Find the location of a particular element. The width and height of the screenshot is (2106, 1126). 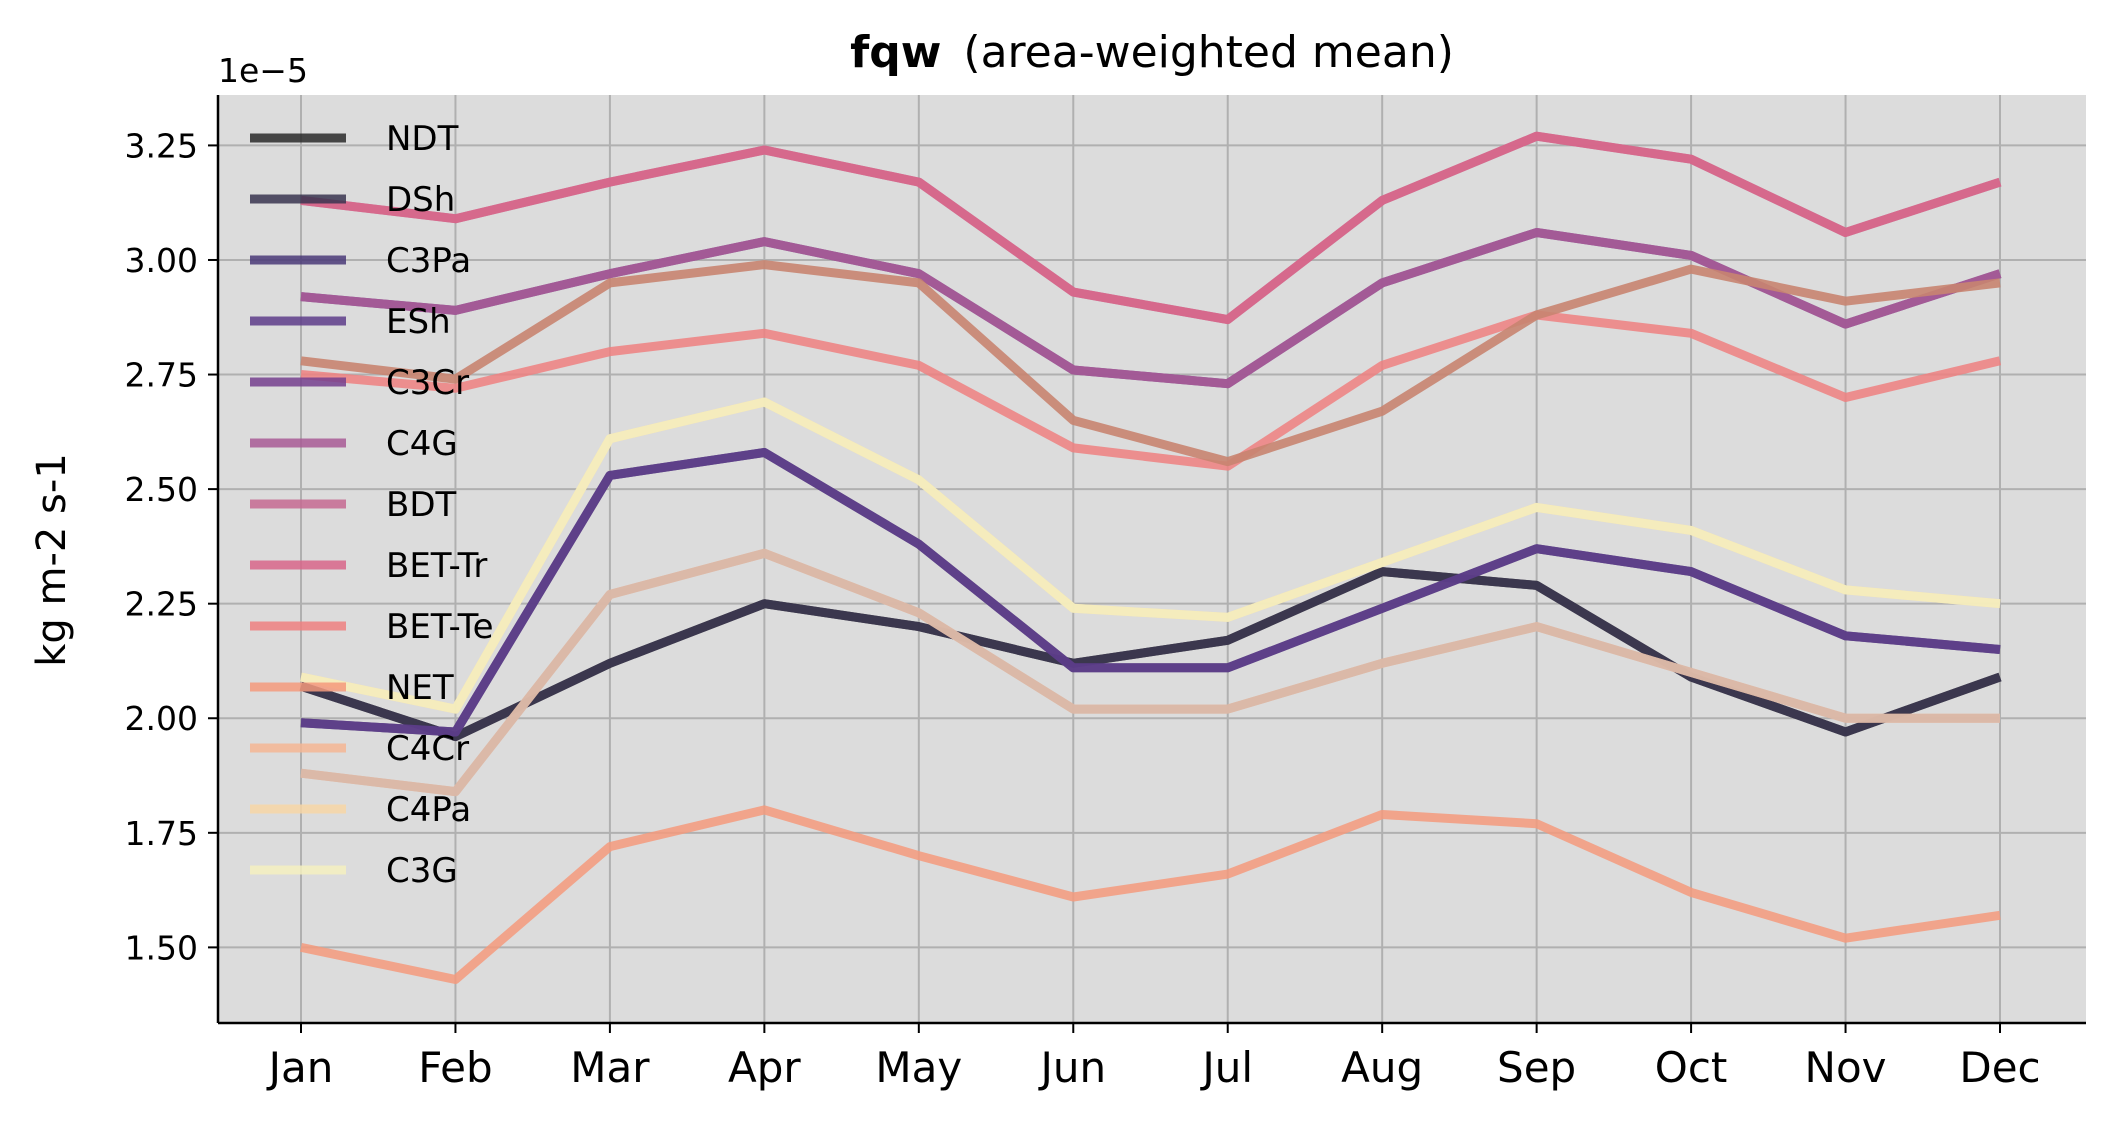

x-tick-label: Oct is located at coordinates (1691, 1067).